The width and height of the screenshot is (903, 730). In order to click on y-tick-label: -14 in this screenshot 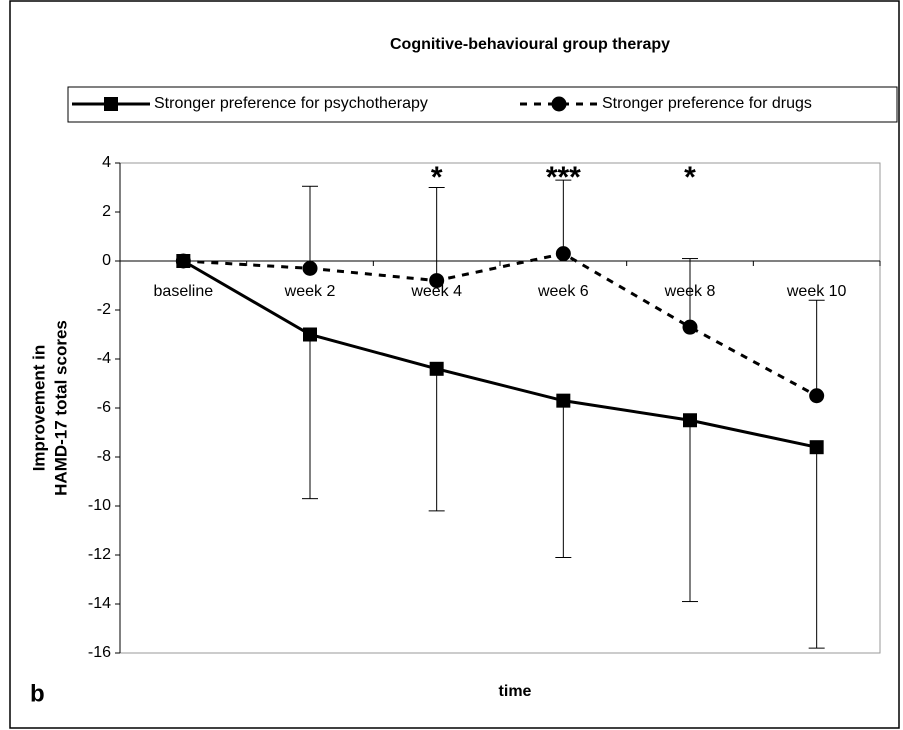, I will do `click(99, 603)`.